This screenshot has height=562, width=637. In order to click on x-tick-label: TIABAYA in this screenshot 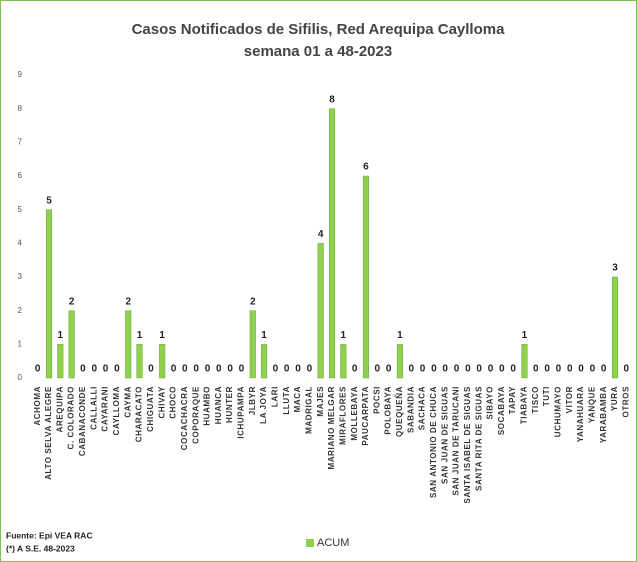, I will do `click(524, 405)`.